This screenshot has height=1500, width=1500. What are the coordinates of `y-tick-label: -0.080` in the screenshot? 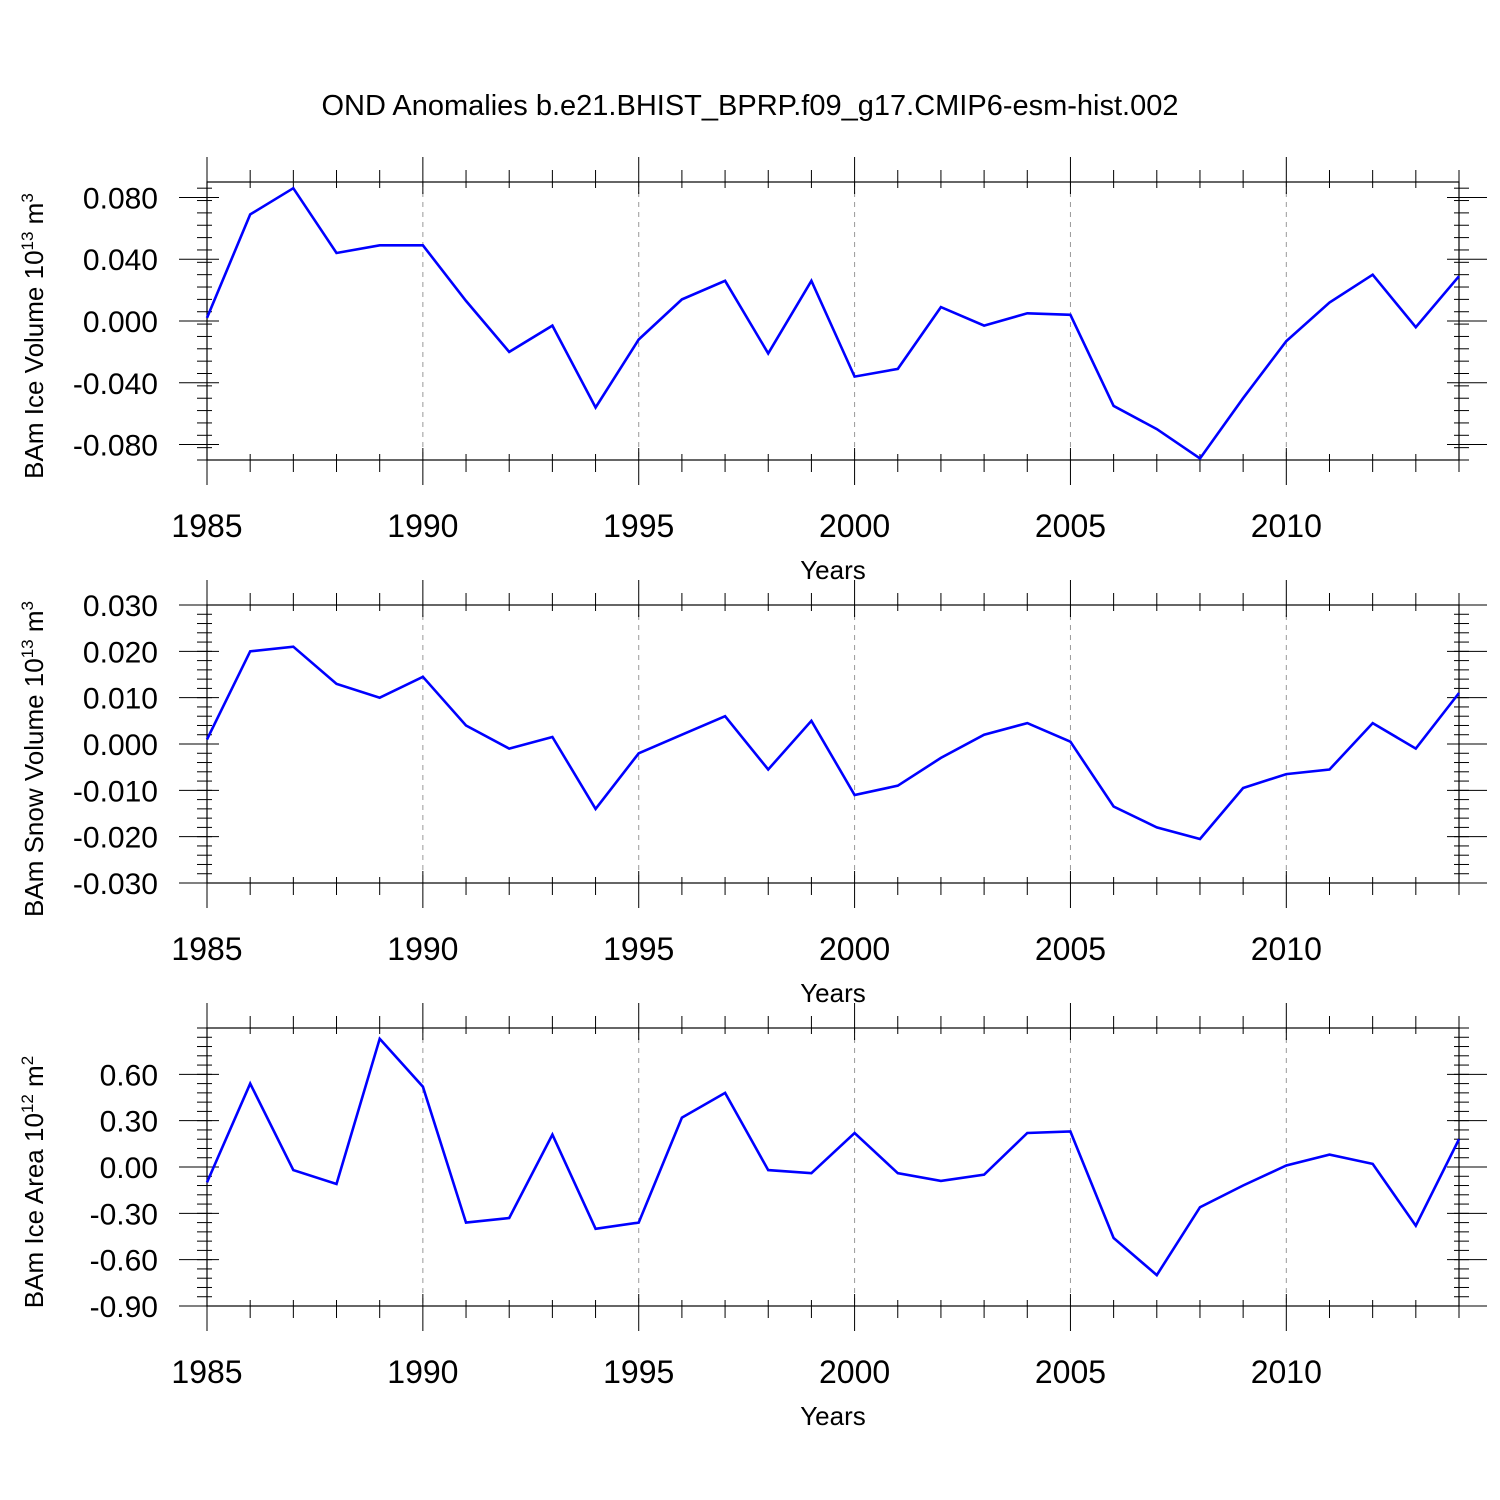 It's located at (115, 446).